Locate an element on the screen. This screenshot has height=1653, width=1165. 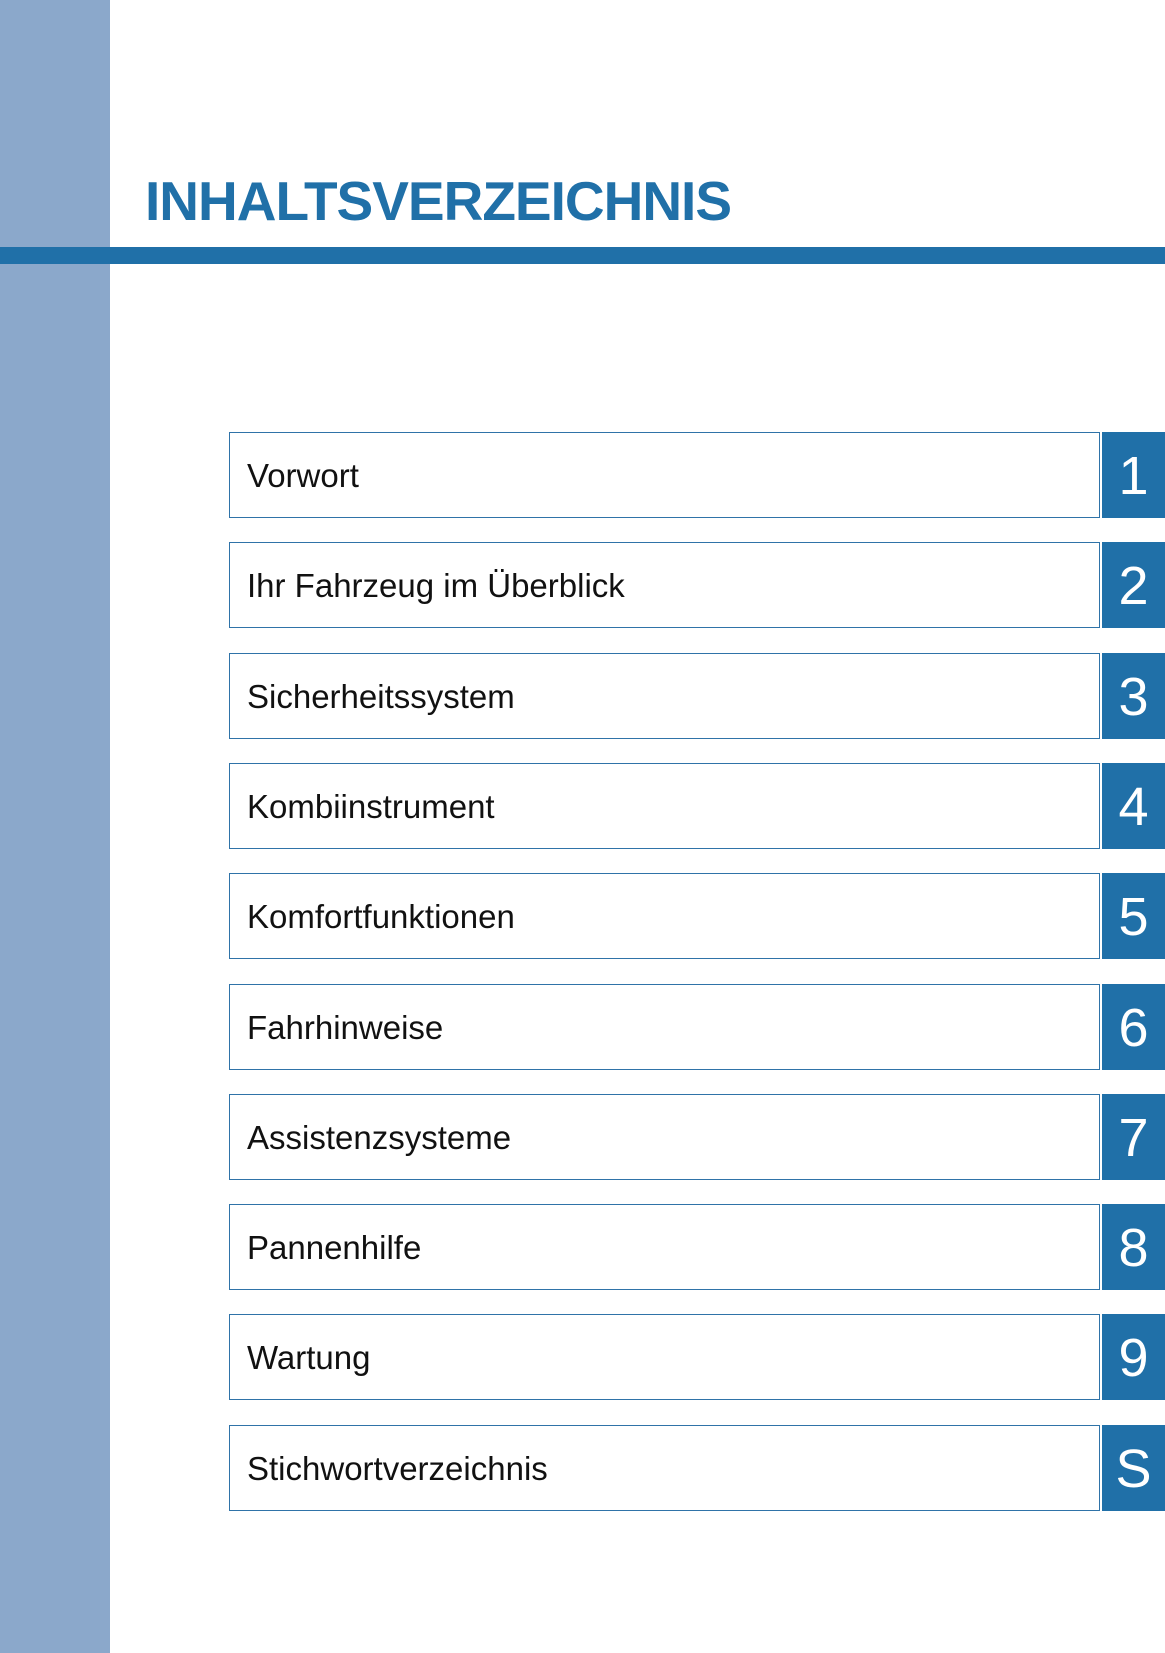
toc-entry: Stichwortverzeichnis S is located at coordinates (697, 1467).